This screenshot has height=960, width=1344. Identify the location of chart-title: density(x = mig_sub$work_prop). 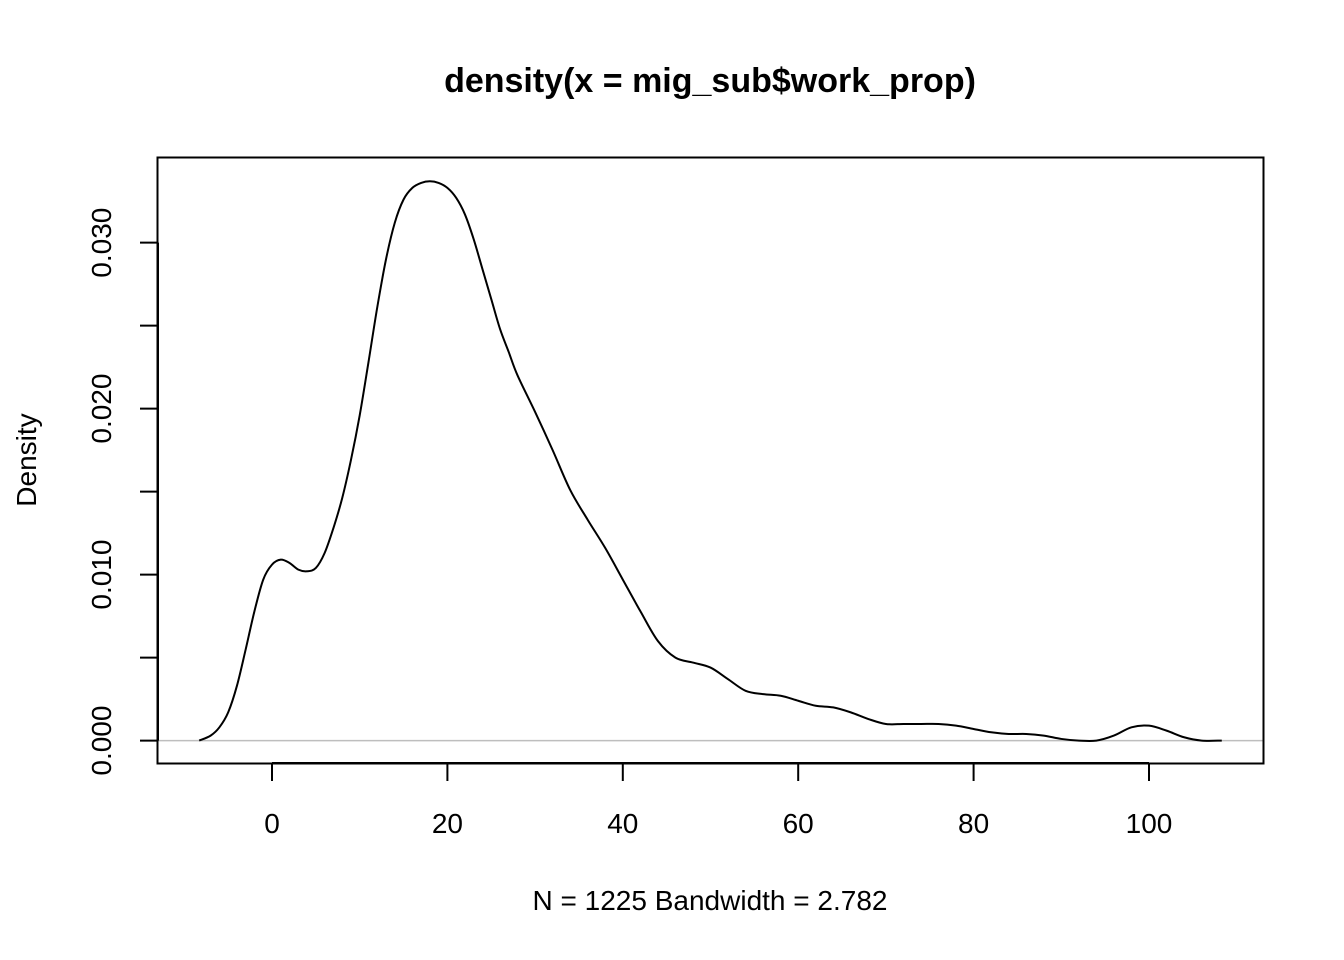
(710, 81).